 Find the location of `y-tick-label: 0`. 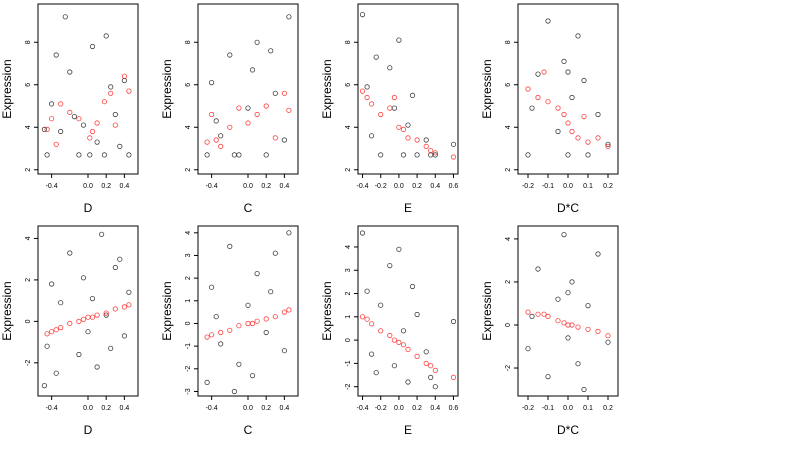

y-tick-label: 0 is located at coordinates (348, 340).